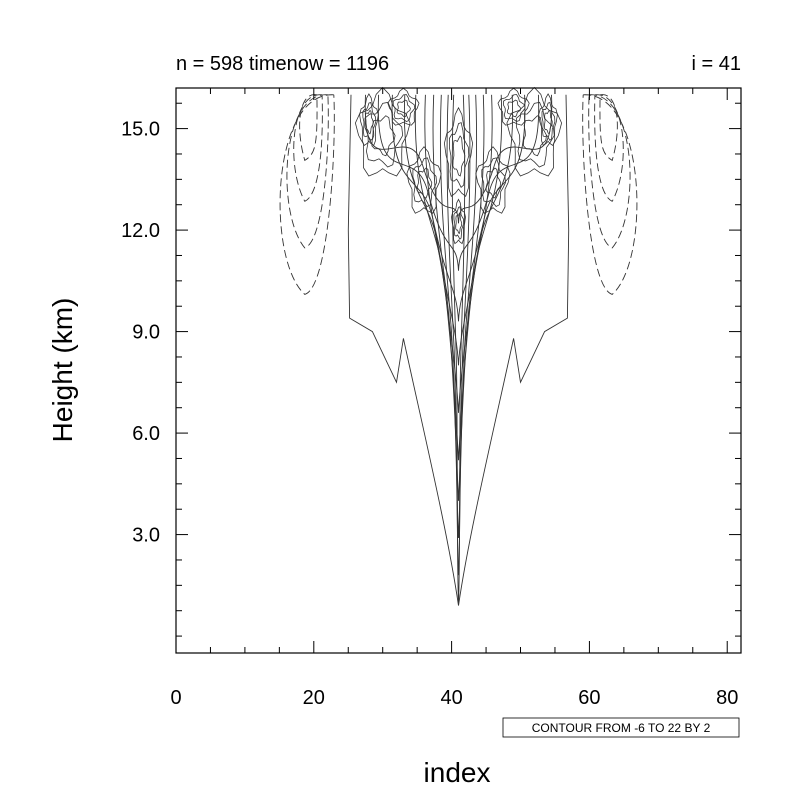 The width and height of the screenshot is (800, 800). Describe the element at coordinates (282, 64) in the screenshot. I see `title-left: n = 598 timenow = 1196` at that location.